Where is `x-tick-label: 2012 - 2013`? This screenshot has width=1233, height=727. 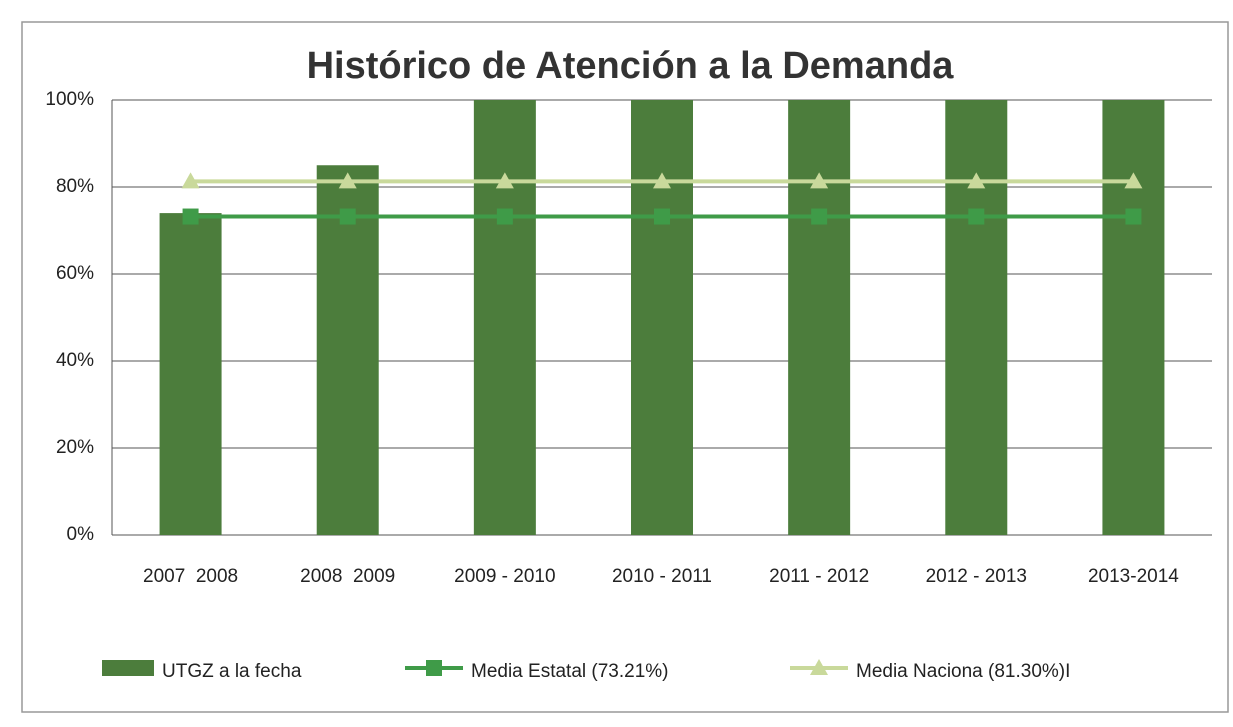 x-tick-label: 2012 - 2013 is located at coordinates (976, 576).